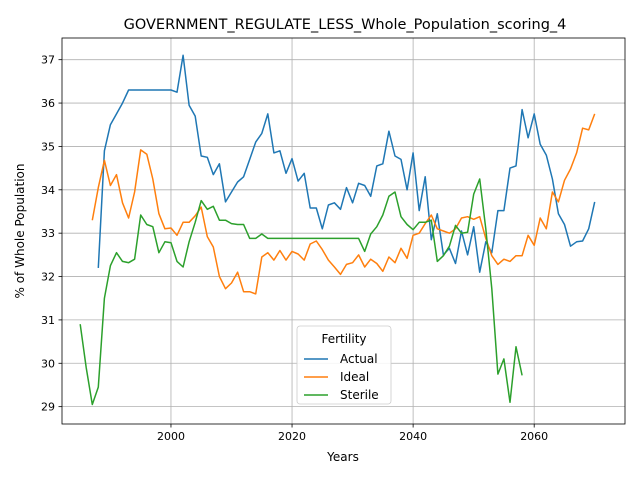 This screenshot has height=480, width=640. I want to click on legend: Fertility Actual Ideal Sterile, so click(344, 365).